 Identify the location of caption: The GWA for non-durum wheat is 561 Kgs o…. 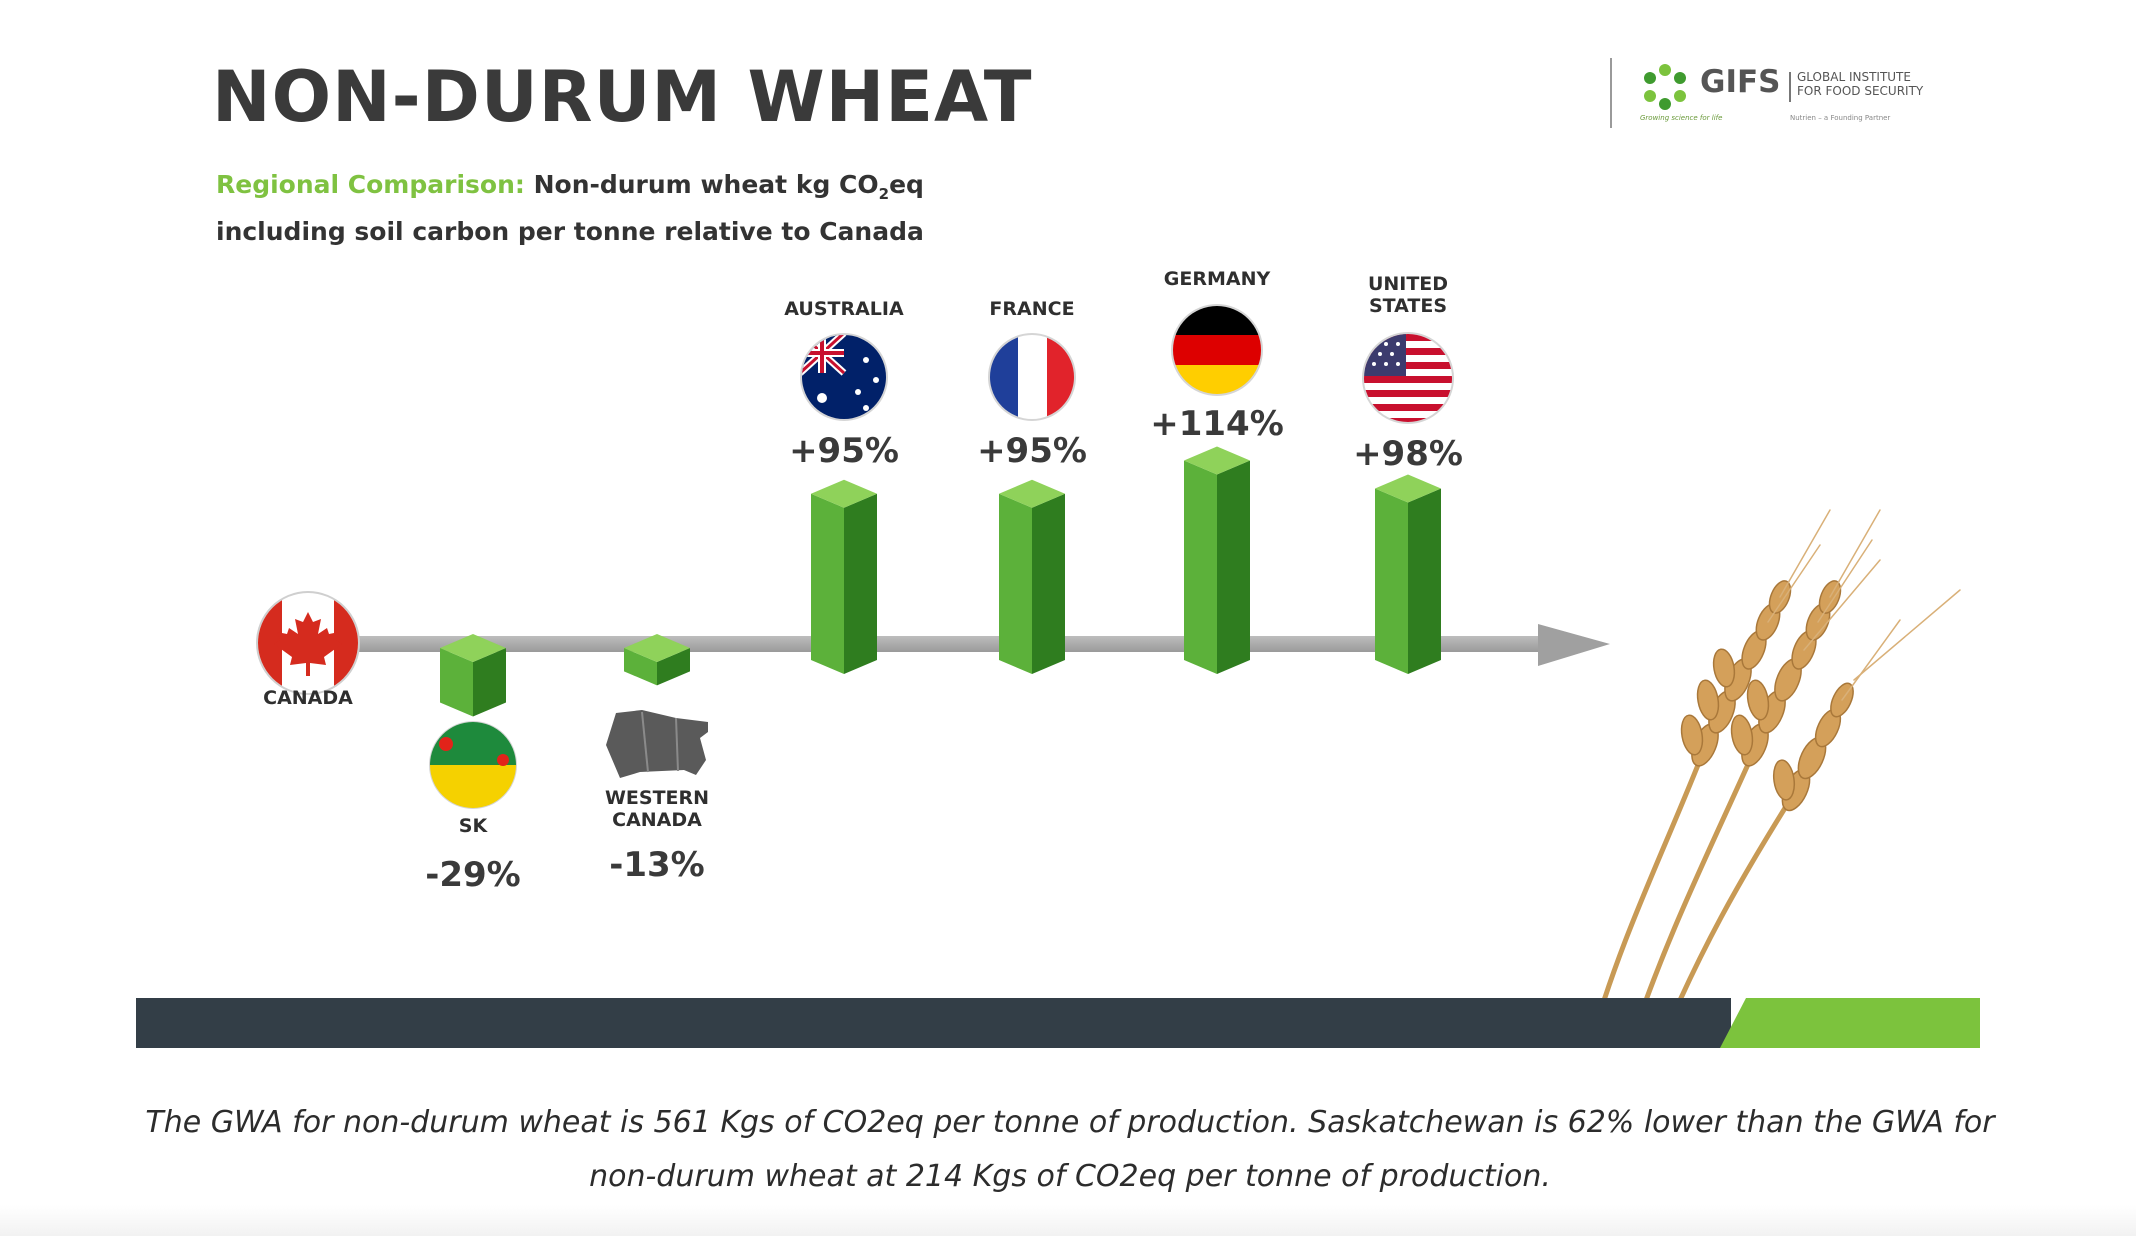
(1070, 1149).